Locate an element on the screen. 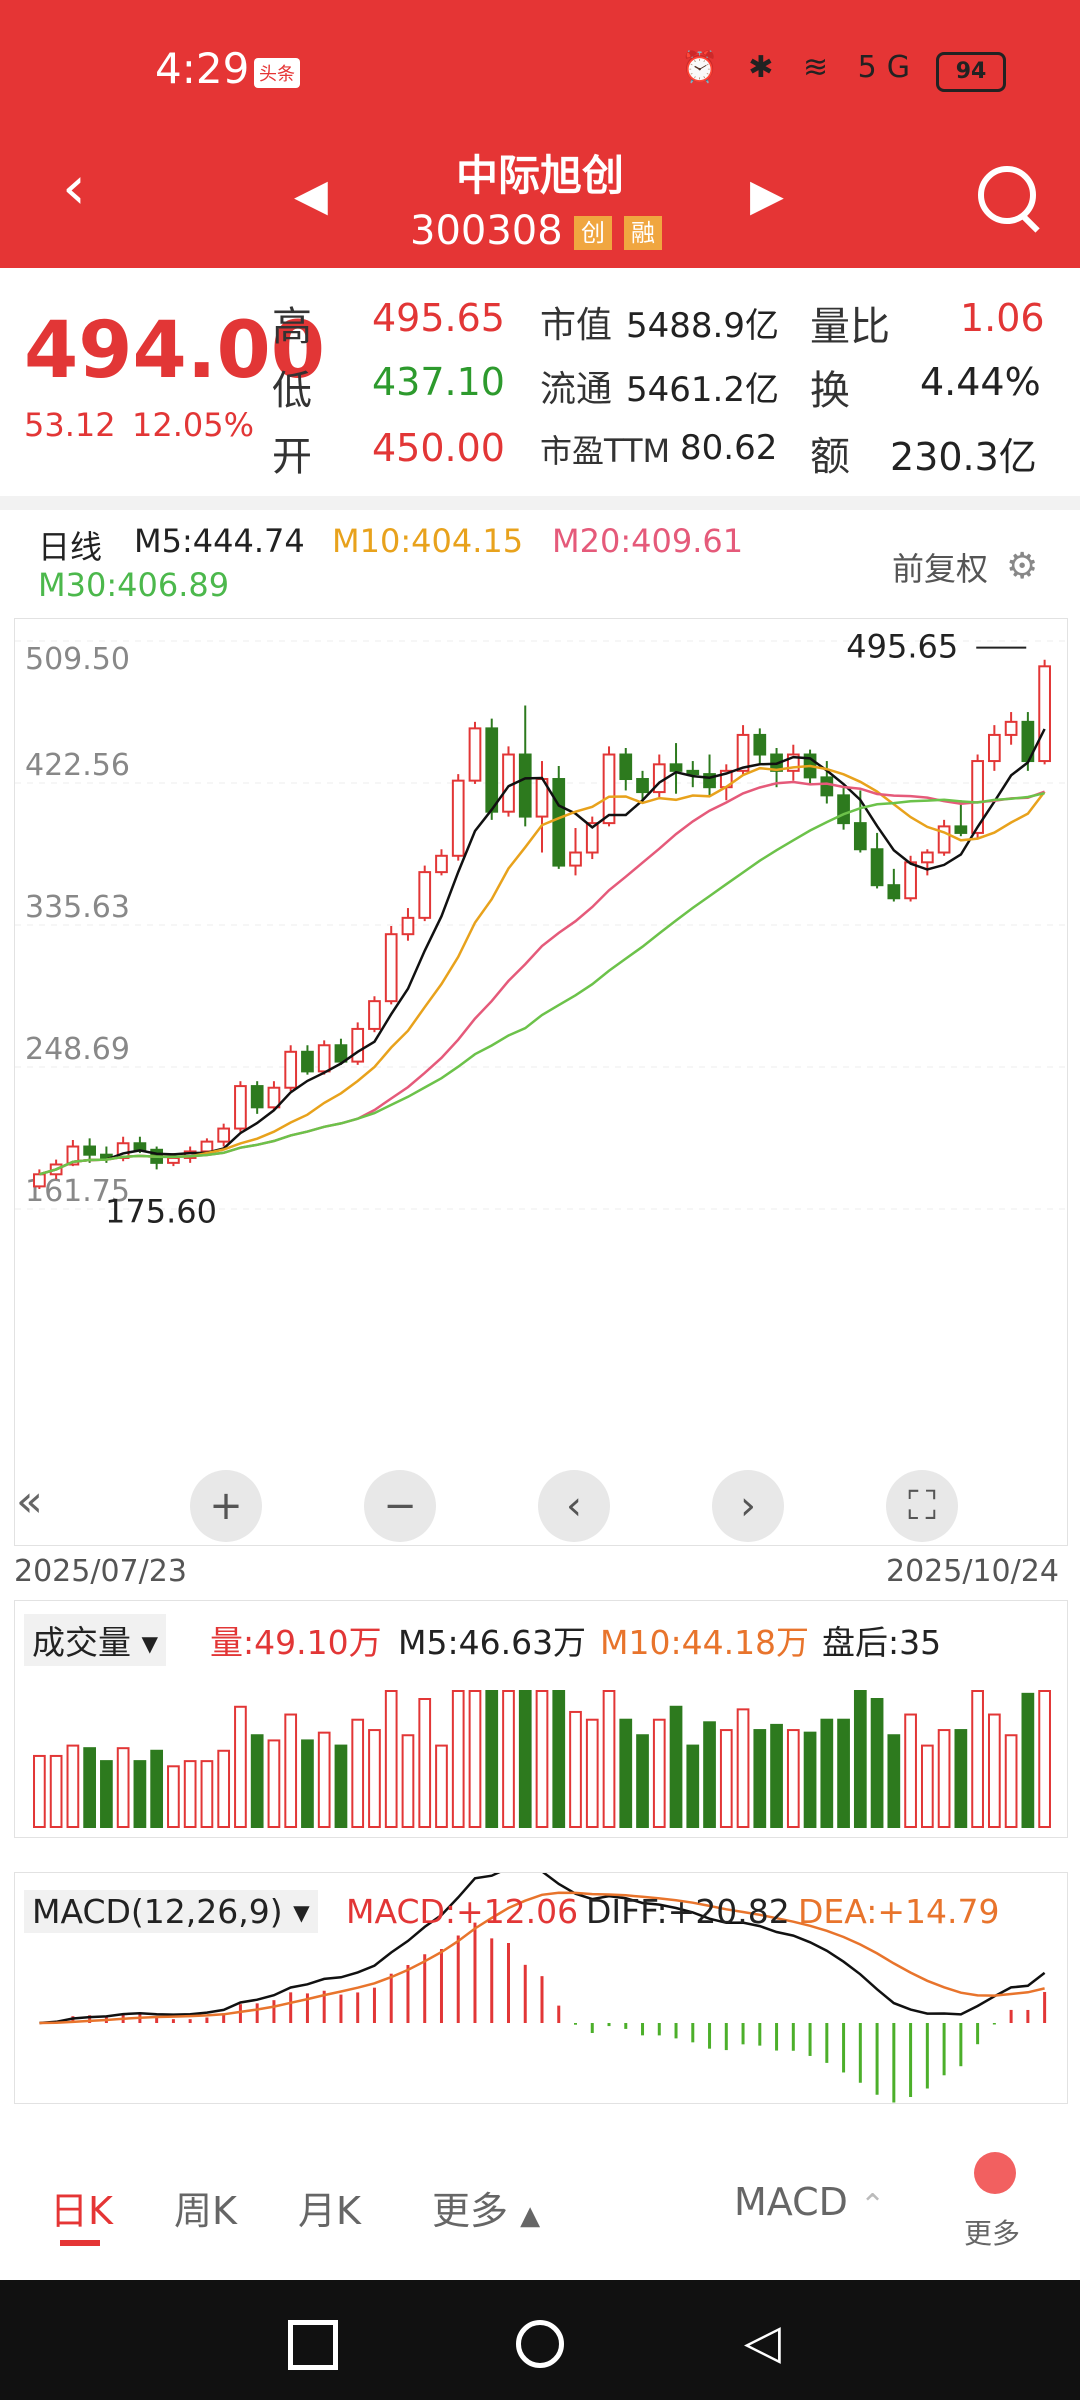  adjust-selector: 前复权 is located at coordinates (940, 569).